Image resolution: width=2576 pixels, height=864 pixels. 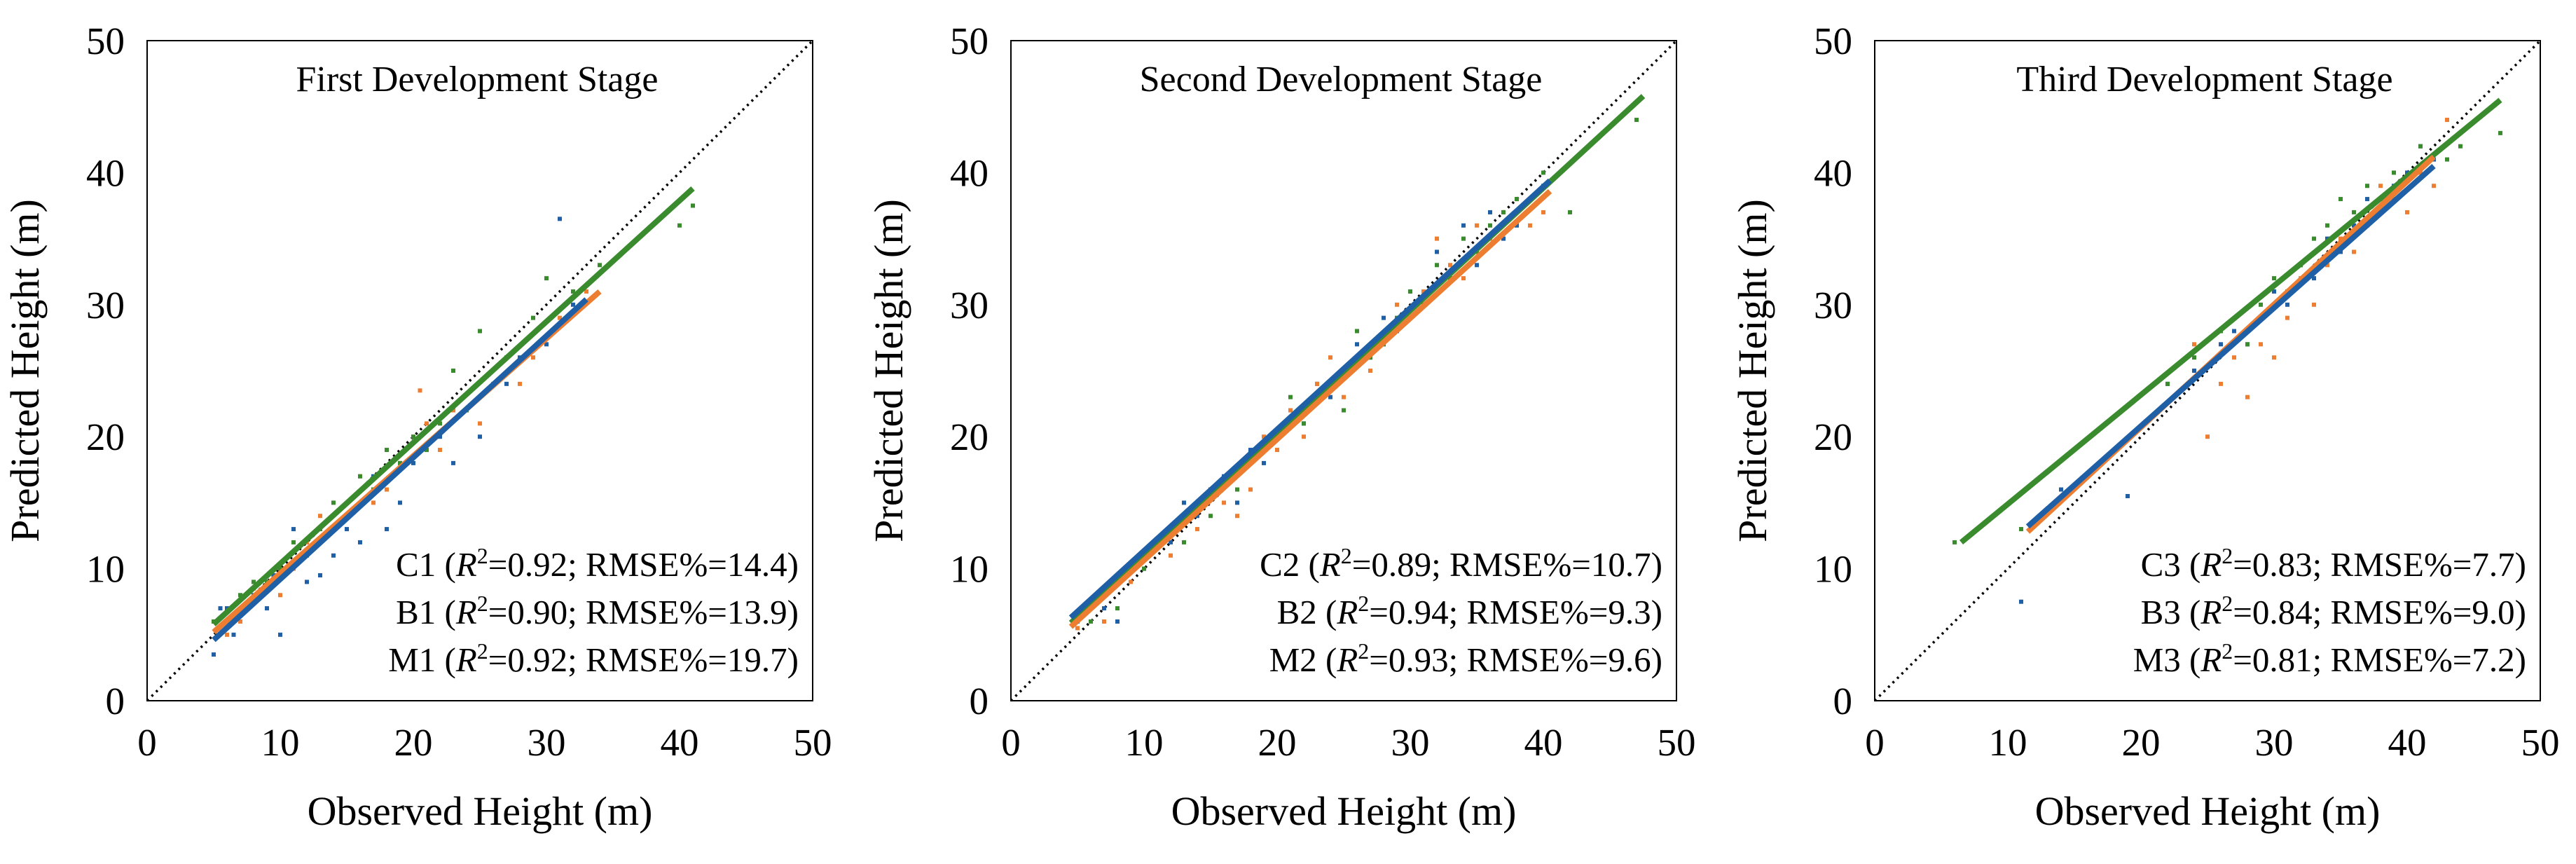 I want to click on y-tick-label: 30, so click(x=969, y=305).